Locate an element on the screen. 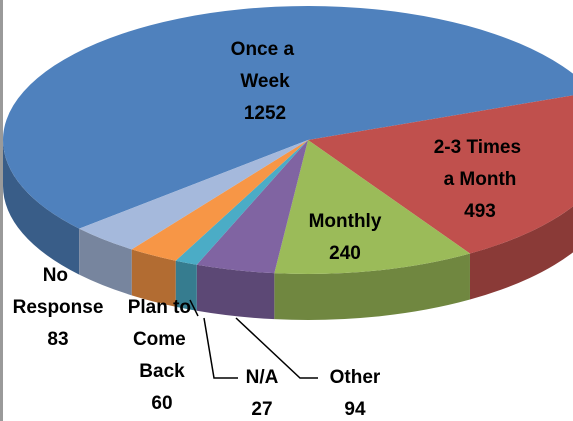 This screenshot has height=421, width=573. value-label: 83 is located at coordinates (57, 339).